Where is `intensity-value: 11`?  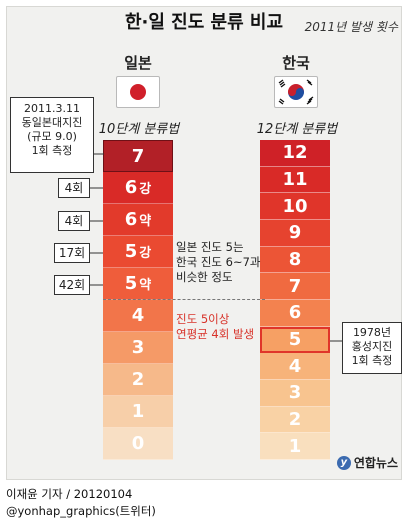
intensity-value: 11 is located at coordinates (295, 179).